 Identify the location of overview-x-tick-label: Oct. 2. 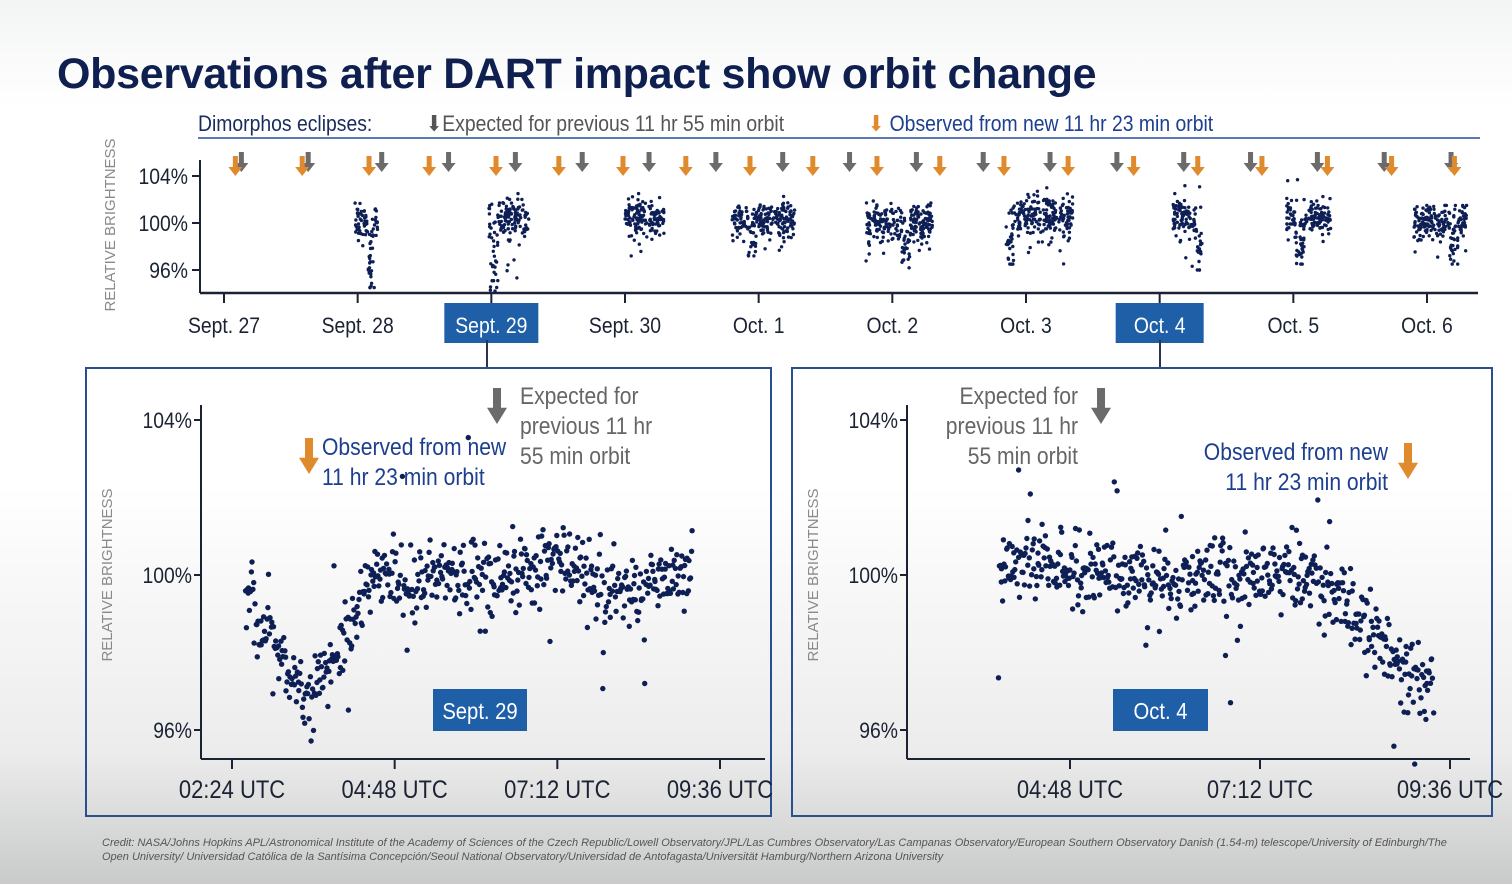
(893, 326).